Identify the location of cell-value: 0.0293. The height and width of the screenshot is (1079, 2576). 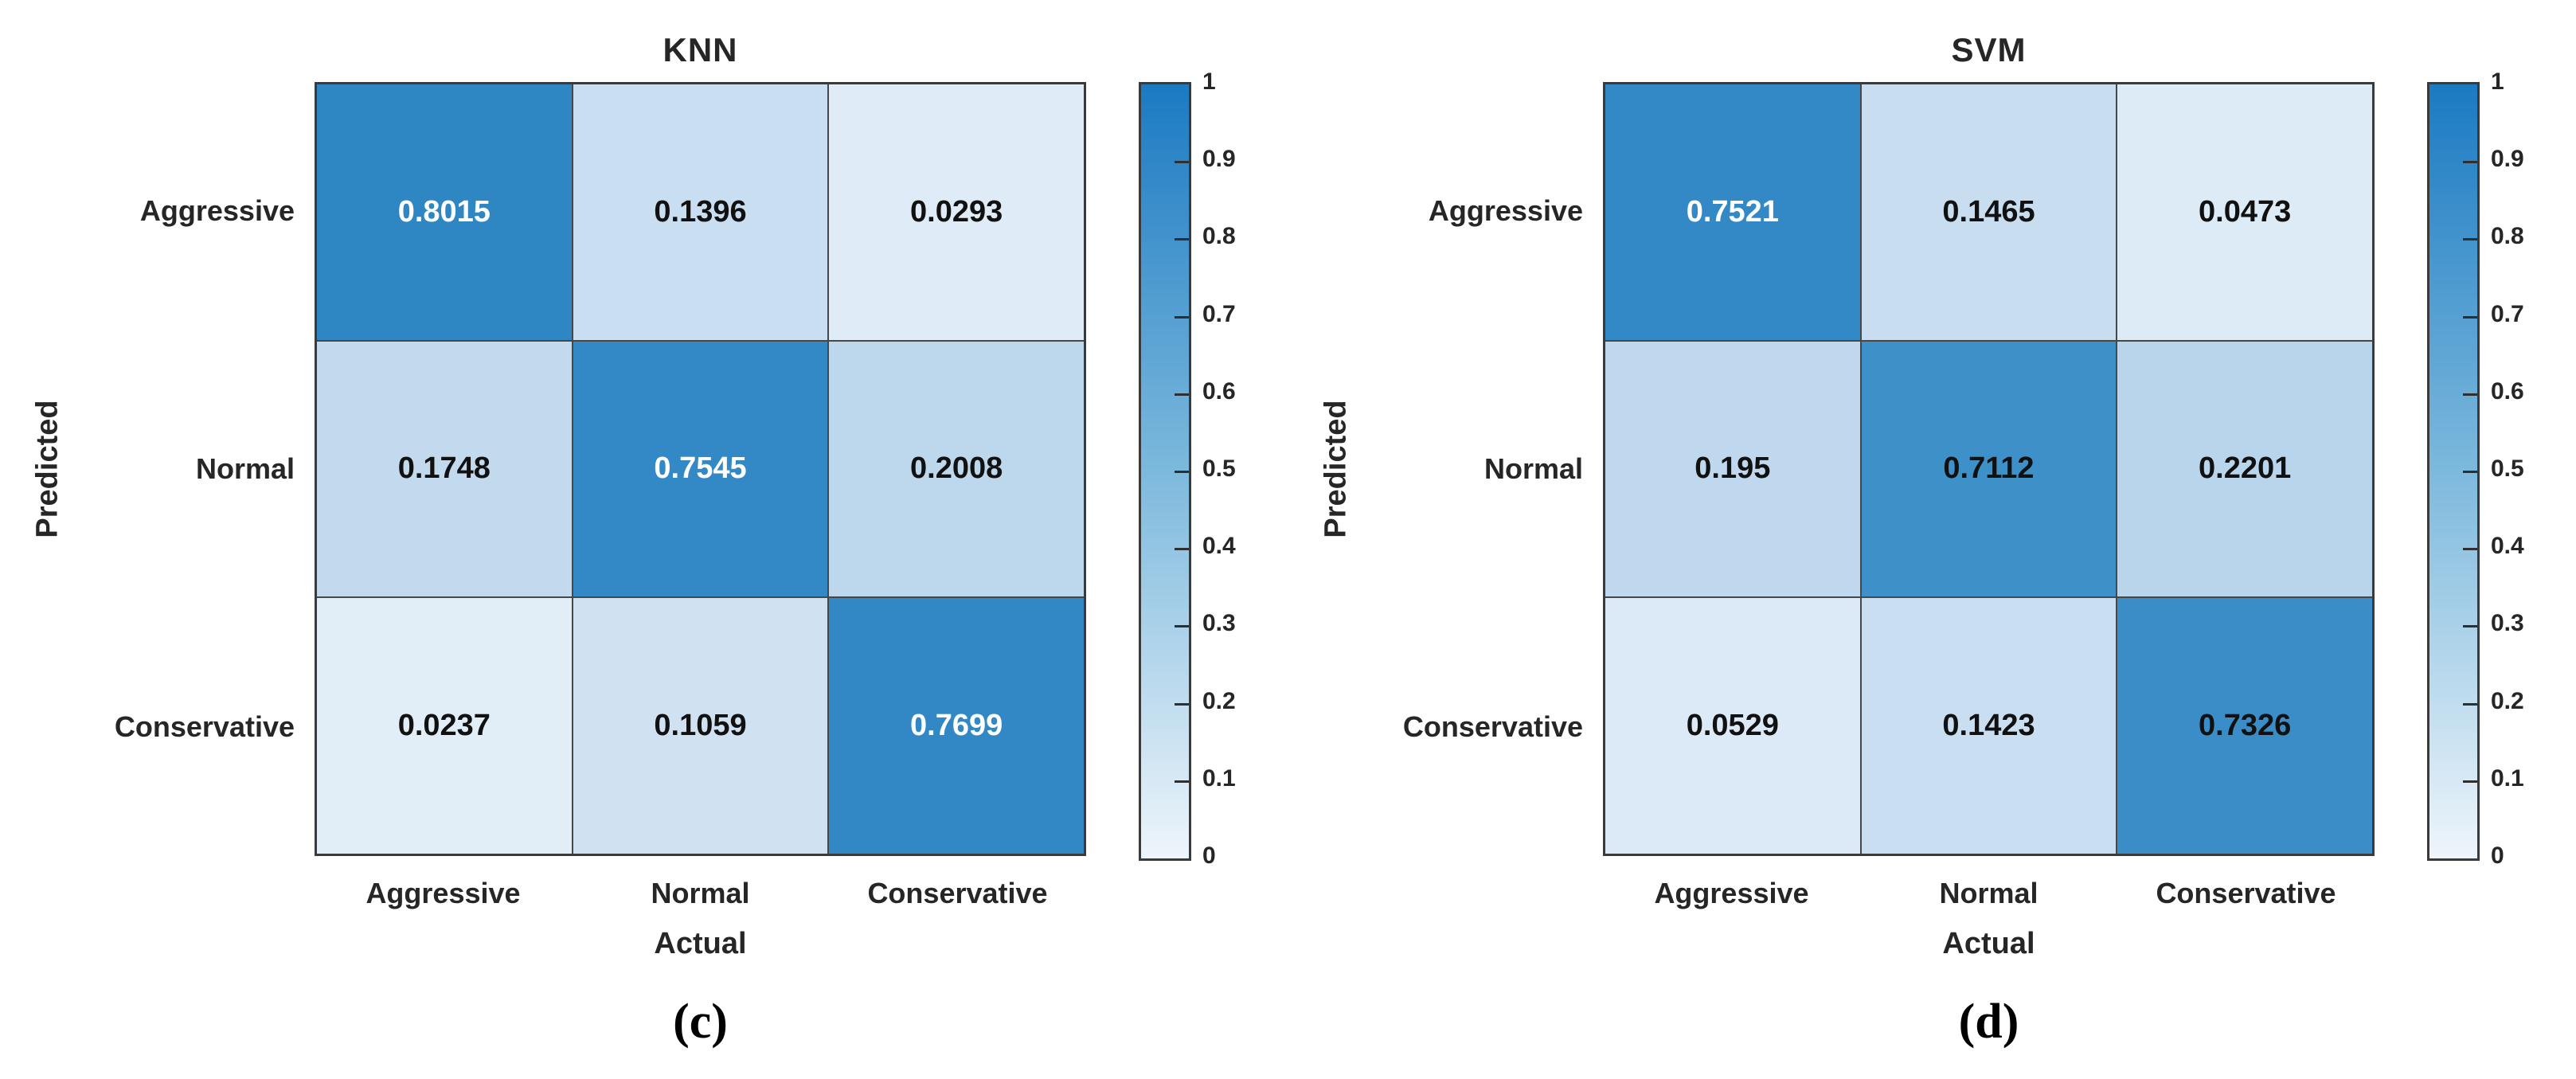
(957, 211).